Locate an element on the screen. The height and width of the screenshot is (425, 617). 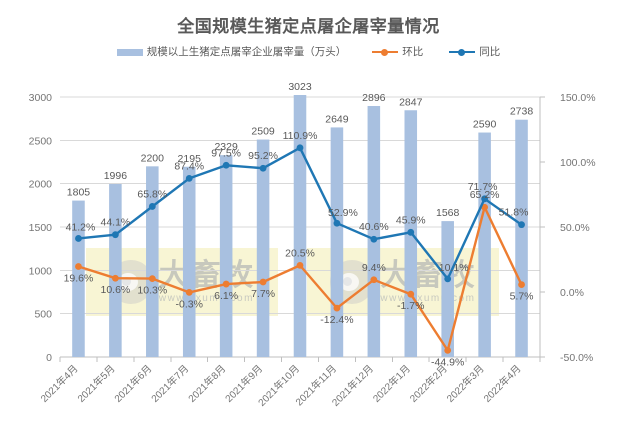
y2-axis-tick-label: 150.0% is located at coordinates (578, 98).